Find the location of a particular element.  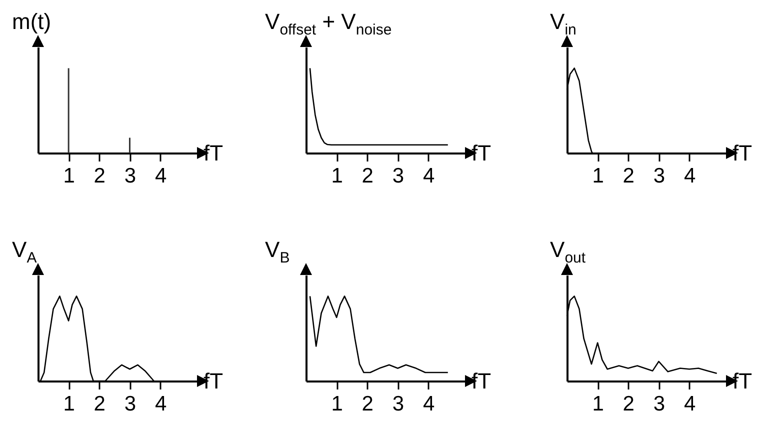

y-axis-title: m(t) is located at coordinates (32, 21).